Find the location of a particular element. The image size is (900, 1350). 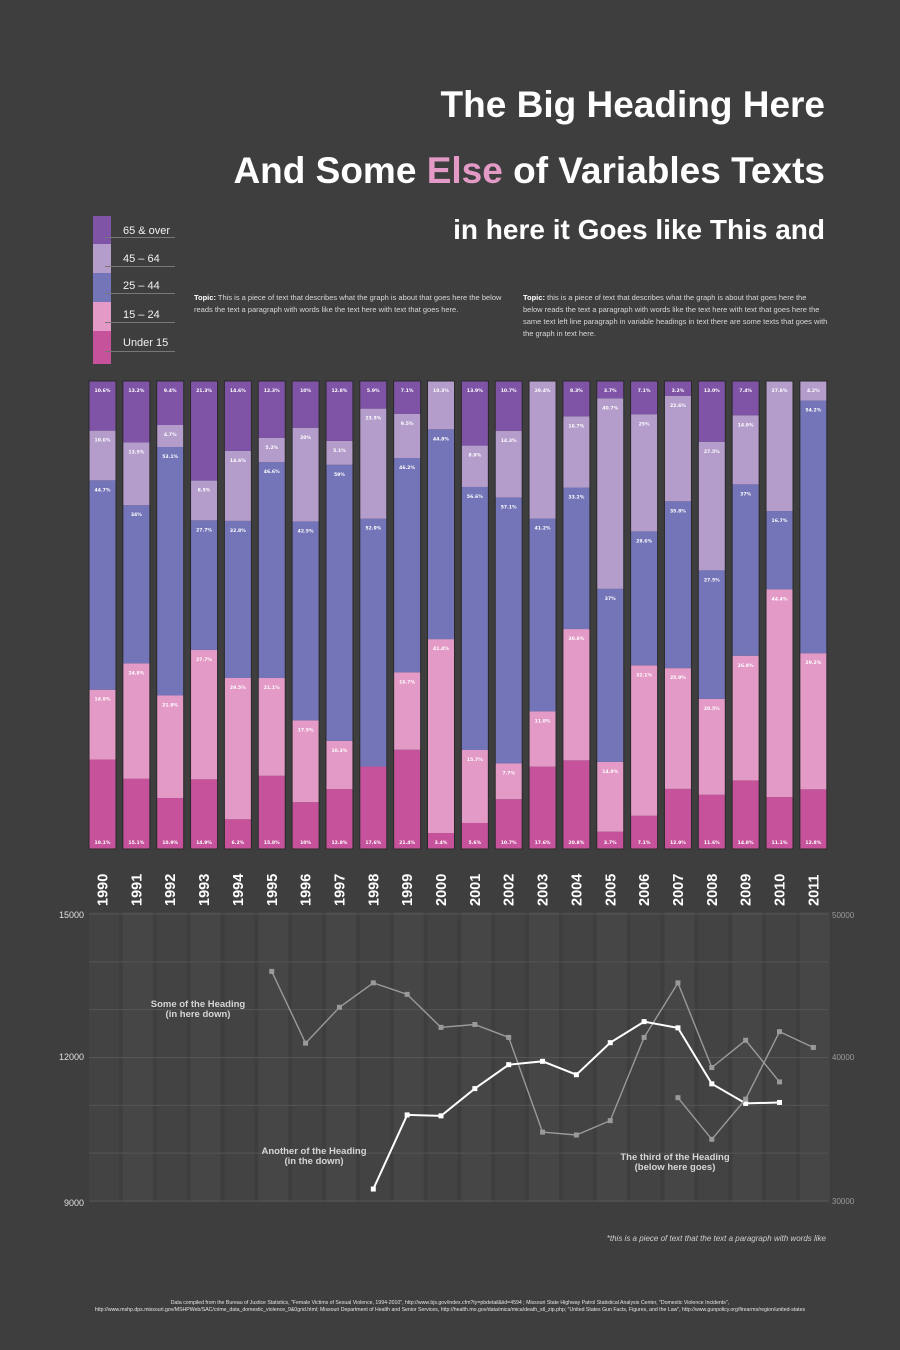

bar-data-label: 13.2% is located at coordinates (136, 391).